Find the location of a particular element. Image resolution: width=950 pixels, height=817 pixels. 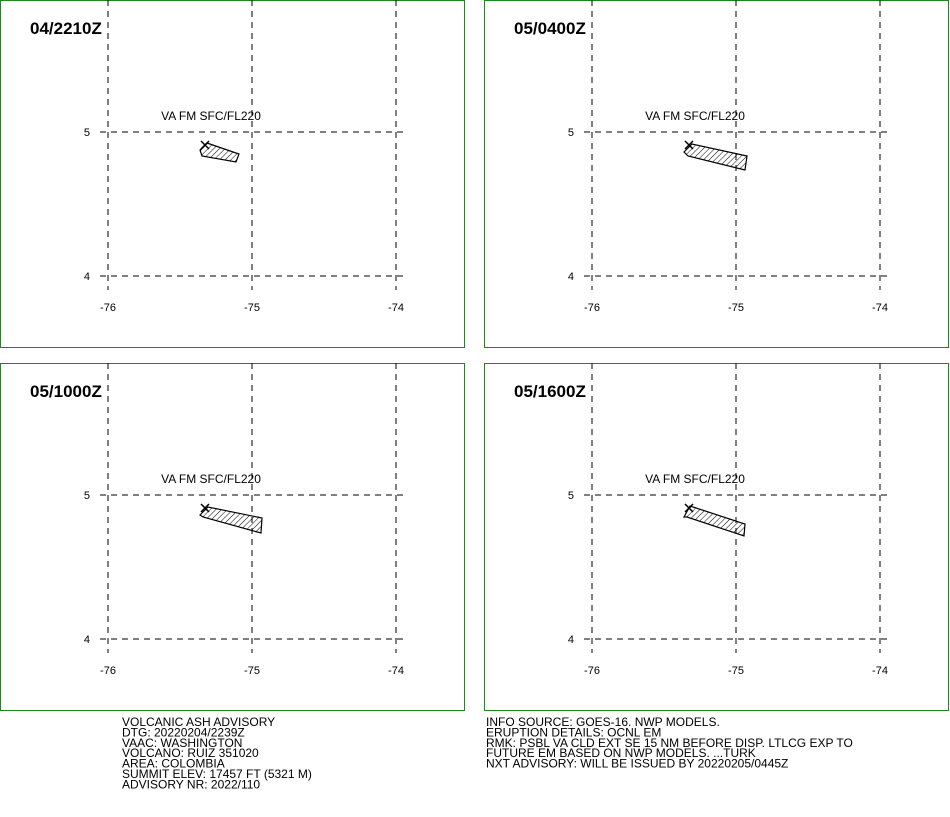

advisory-line: VOLCANIC ASH ADVISORY is located at coordinates (198, 722).